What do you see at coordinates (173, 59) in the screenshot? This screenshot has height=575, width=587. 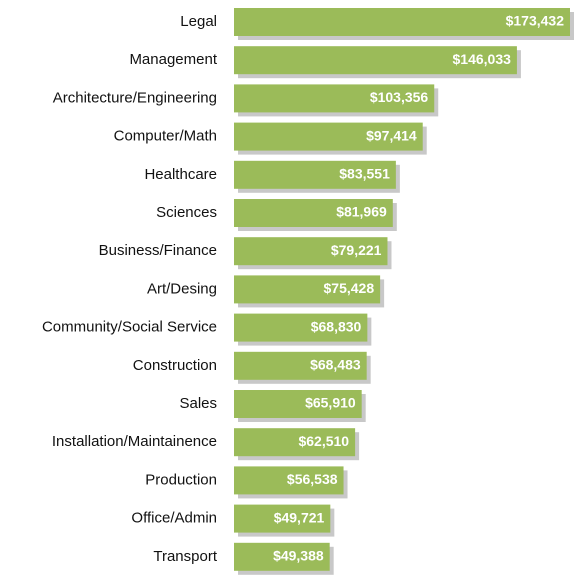 I see `category-label: Management` at bounding box center [173, 59].